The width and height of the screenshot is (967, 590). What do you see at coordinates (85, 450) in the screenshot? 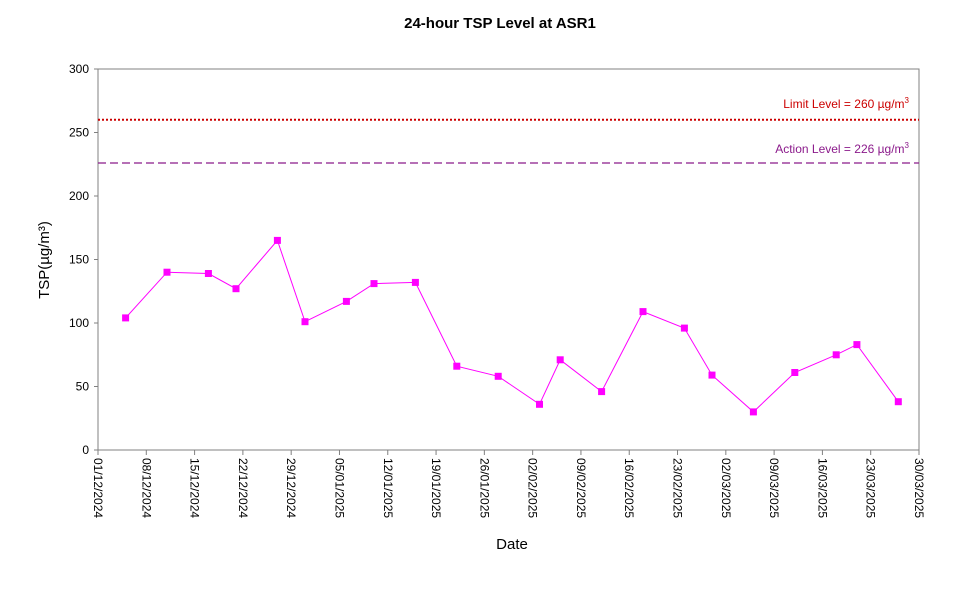
I see `y-tick-label: 0` at bounding box center [85, 450].